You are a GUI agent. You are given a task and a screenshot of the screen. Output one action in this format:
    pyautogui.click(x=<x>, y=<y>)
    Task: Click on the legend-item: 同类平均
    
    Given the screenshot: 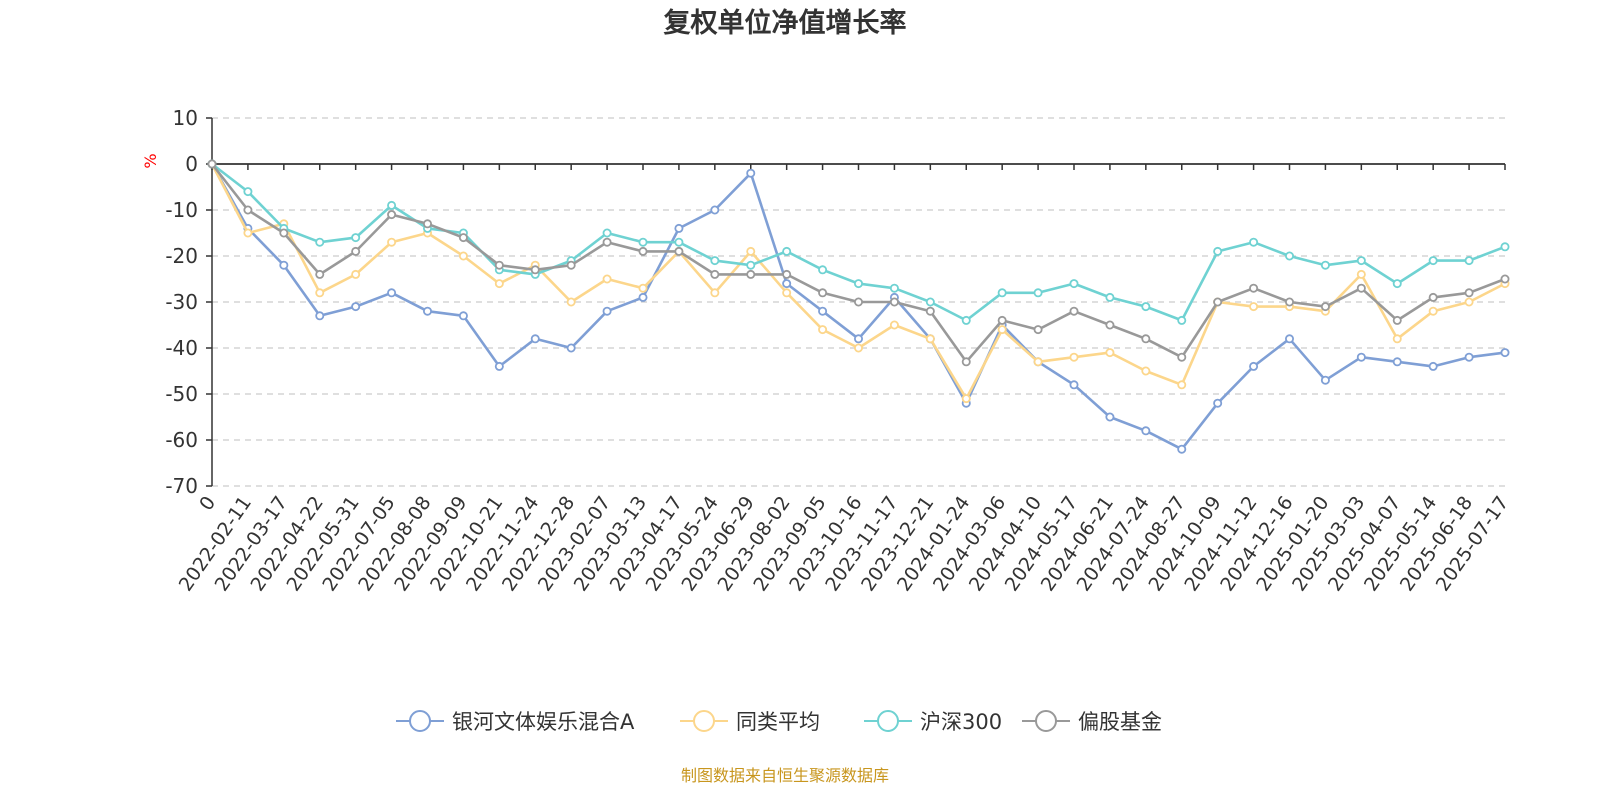 What is the action you would take?
    pyautogui.click(x=750, y=722)
    